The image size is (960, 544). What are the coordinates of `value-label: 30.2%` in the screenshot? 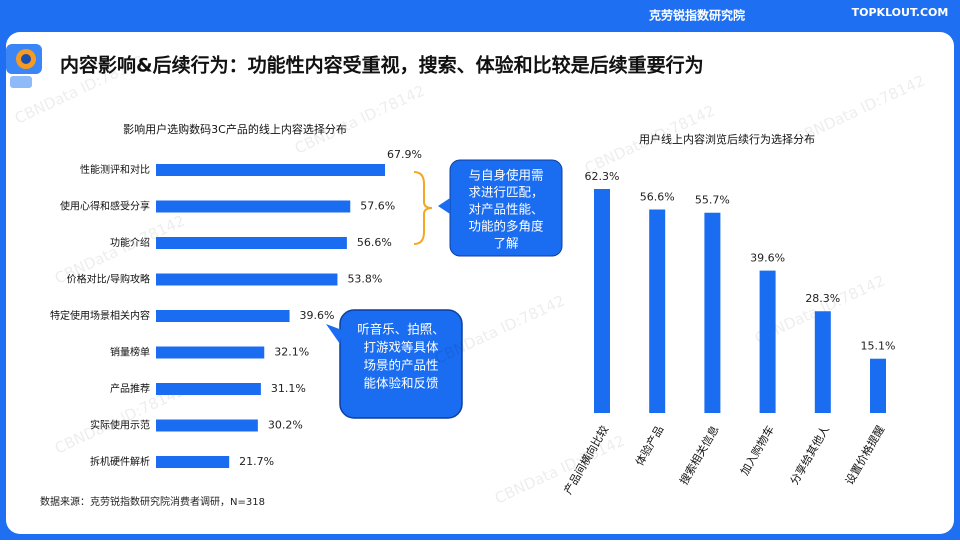 It's located at (285, 425).